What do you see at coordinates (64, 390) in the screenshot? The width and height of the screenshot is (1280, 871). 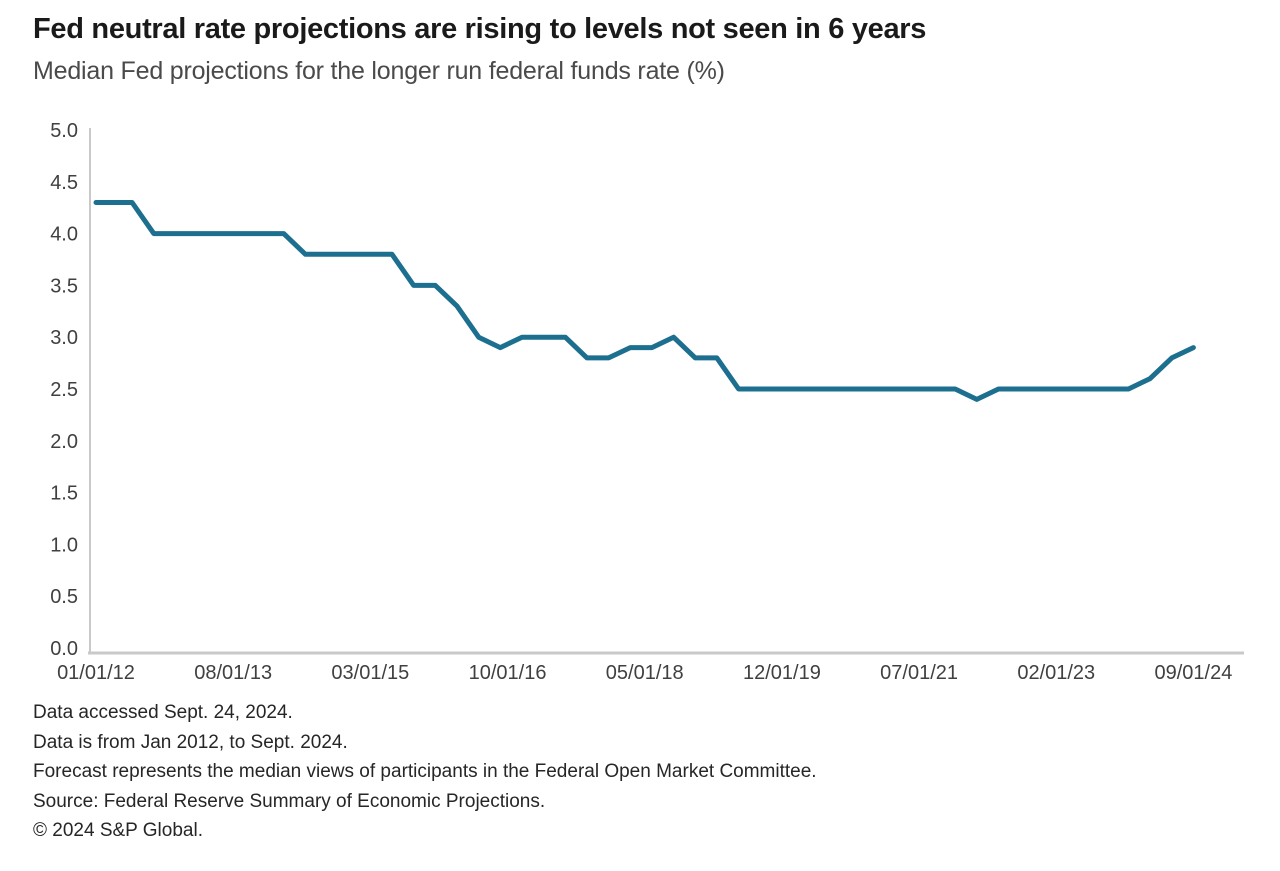 I see `y-tick-label: 2.5` at bounding box center [64, 390].